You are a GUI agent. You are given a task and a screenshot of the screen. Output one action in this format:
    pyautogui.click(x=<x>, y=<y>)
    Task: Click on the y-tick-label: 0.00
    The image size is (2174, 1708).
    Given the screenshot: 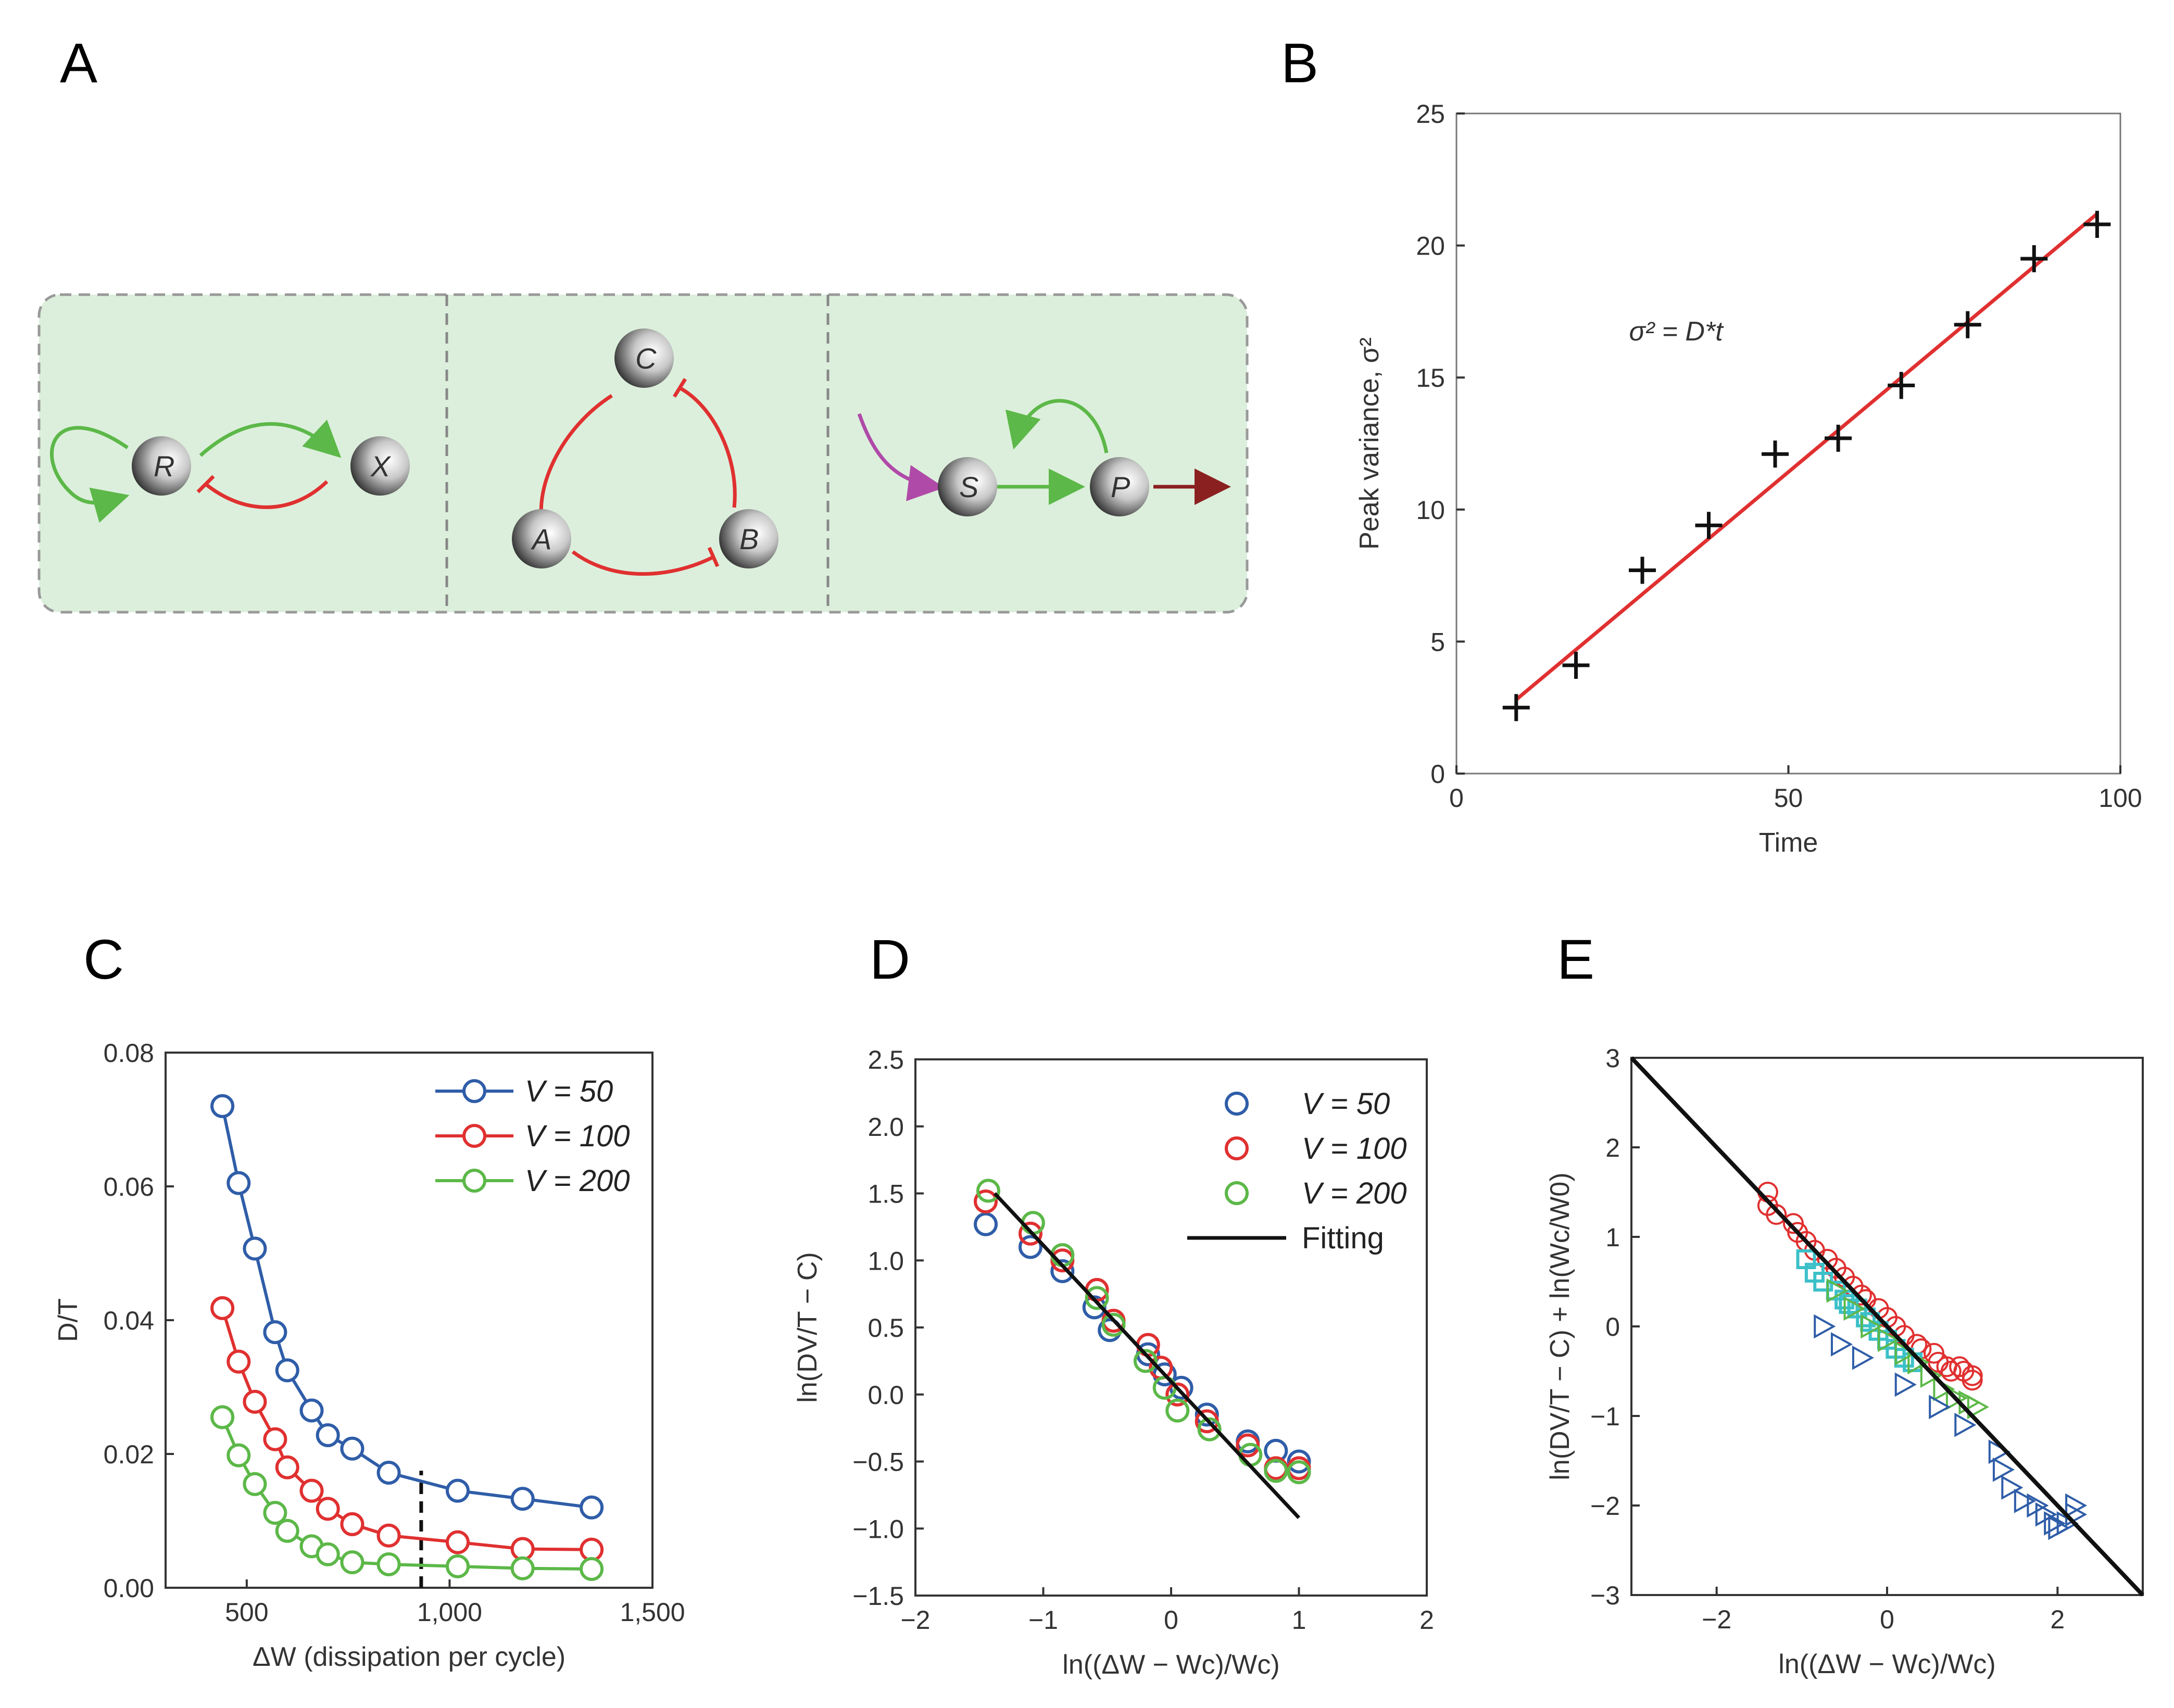 What is the action you would take?
    pyautogui.click(x=129, y=1588)
    